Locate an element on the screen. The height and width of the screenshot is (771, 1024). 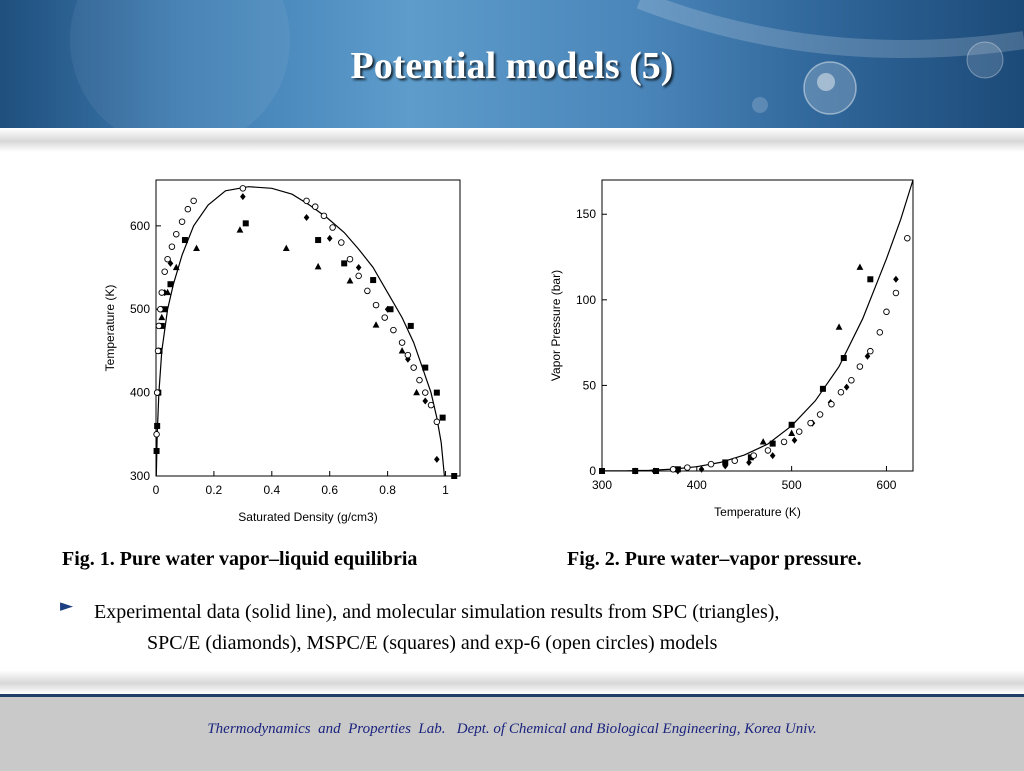
vle-y-tick-label: 500 is located at coordinates (140, 309).